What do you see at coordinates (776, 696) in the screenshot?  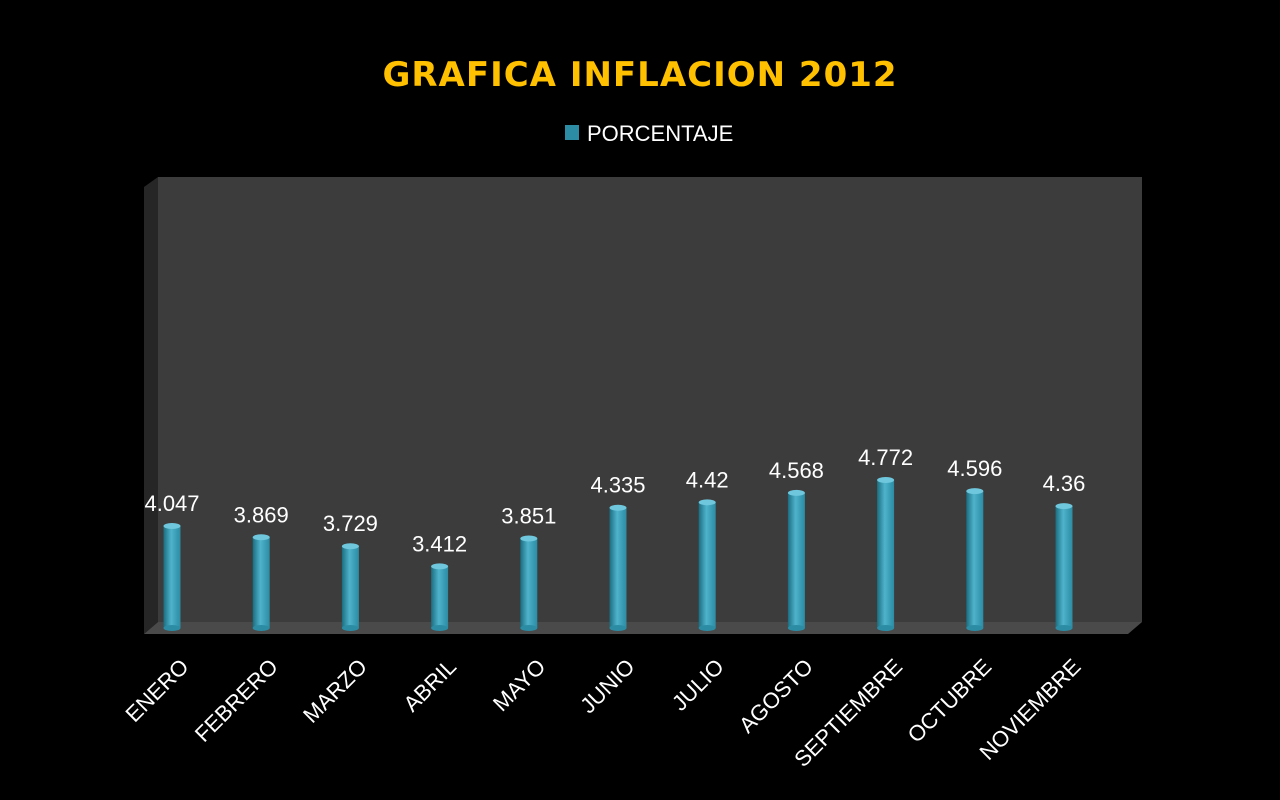 I see `x-tick-label: AGOSTO` at bounding box center [776, 696].